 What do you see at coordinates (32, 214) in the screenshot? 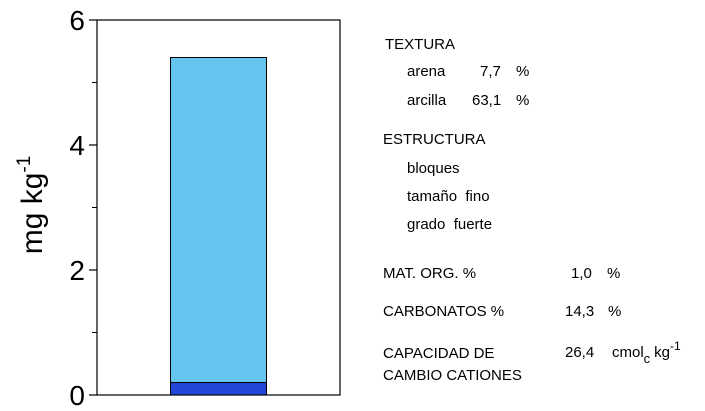
I see `y-label-text: mg kg` at bounding box center [32, 214].